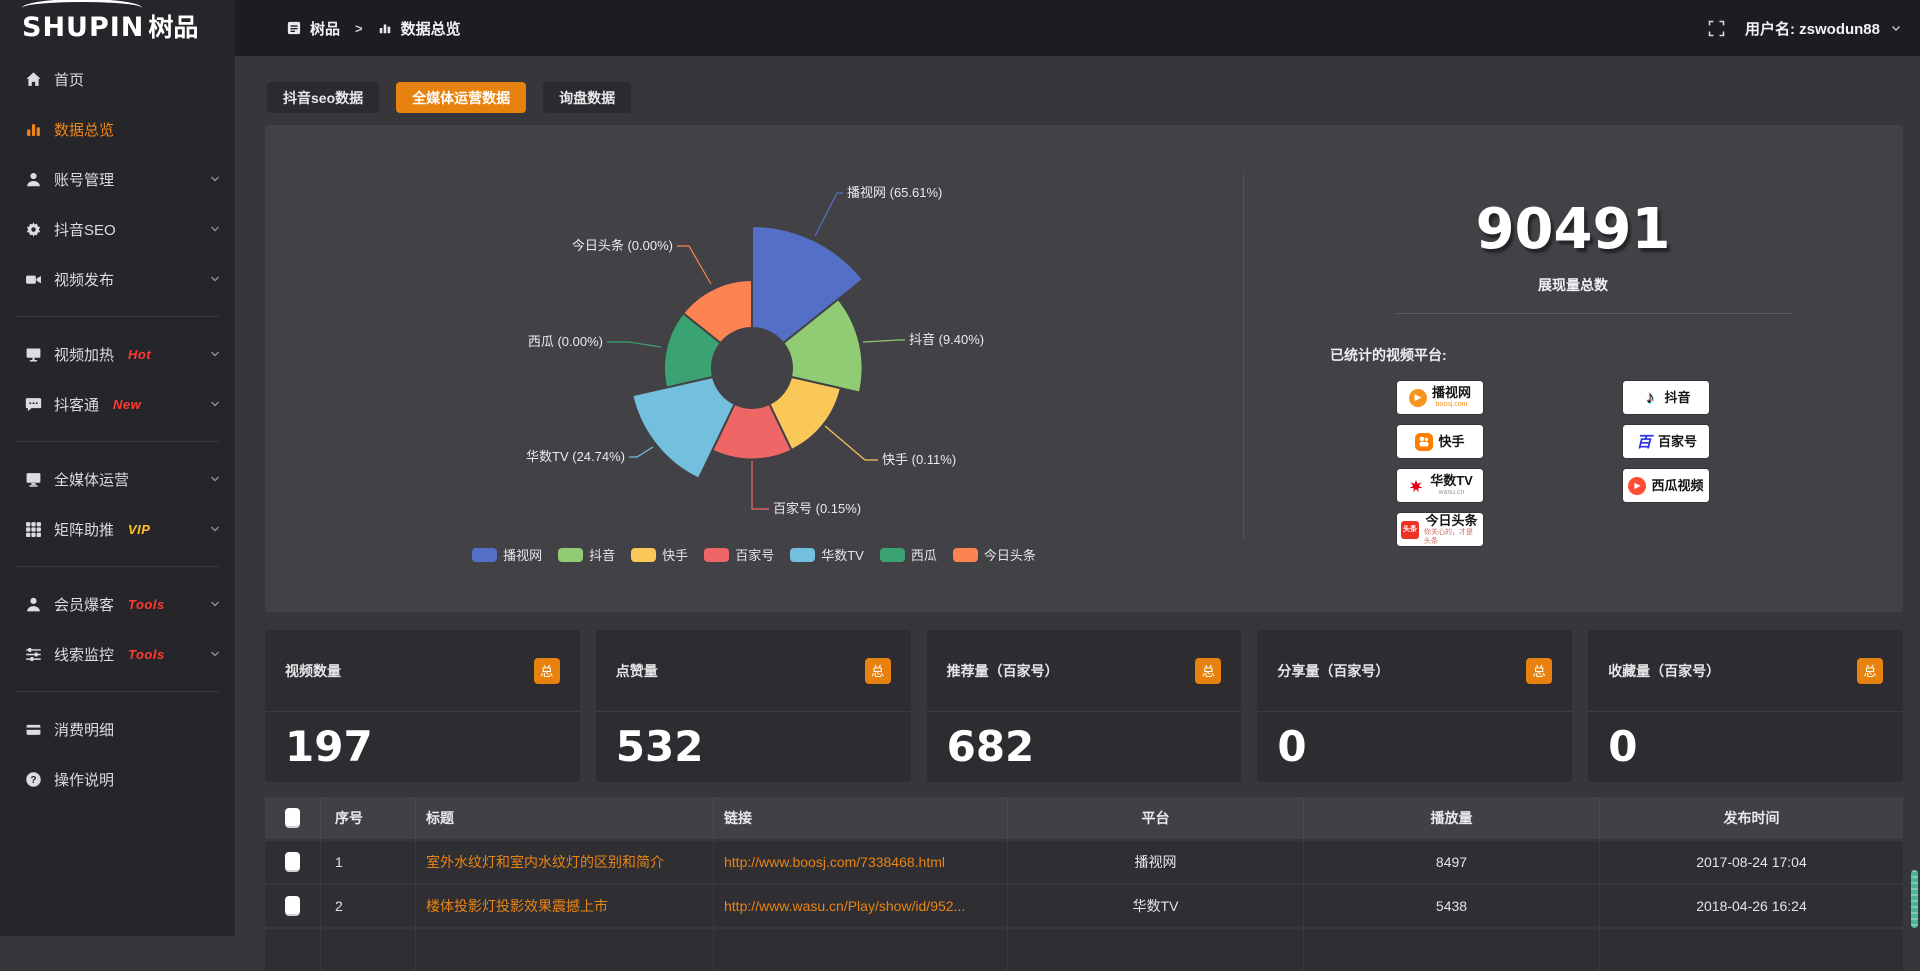  Describe the element at coordinates (1452, 906) in the screenshot. I see `cell-plays: 5438` at that location.